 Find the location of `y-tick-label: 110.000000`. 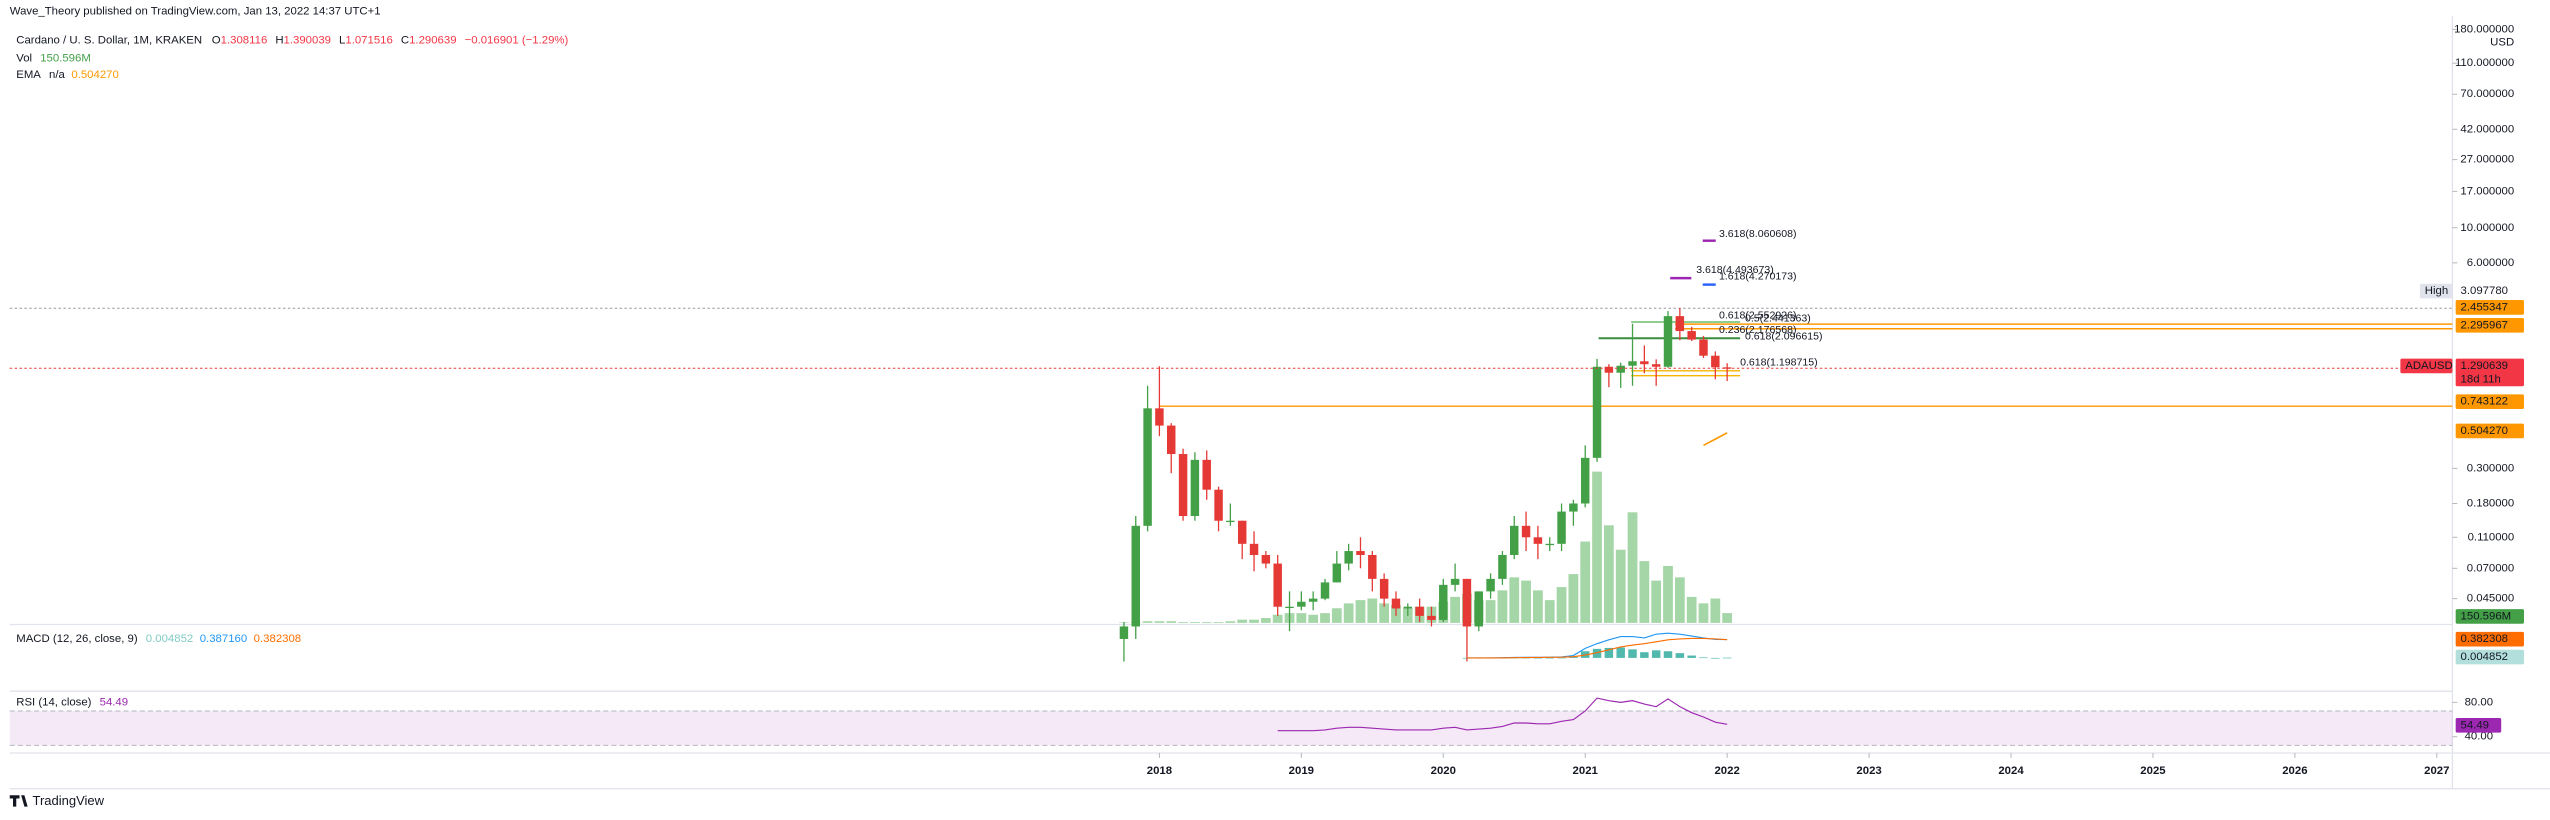

y-tick-label: 110.000000 is located at coordinates (2484, 63).